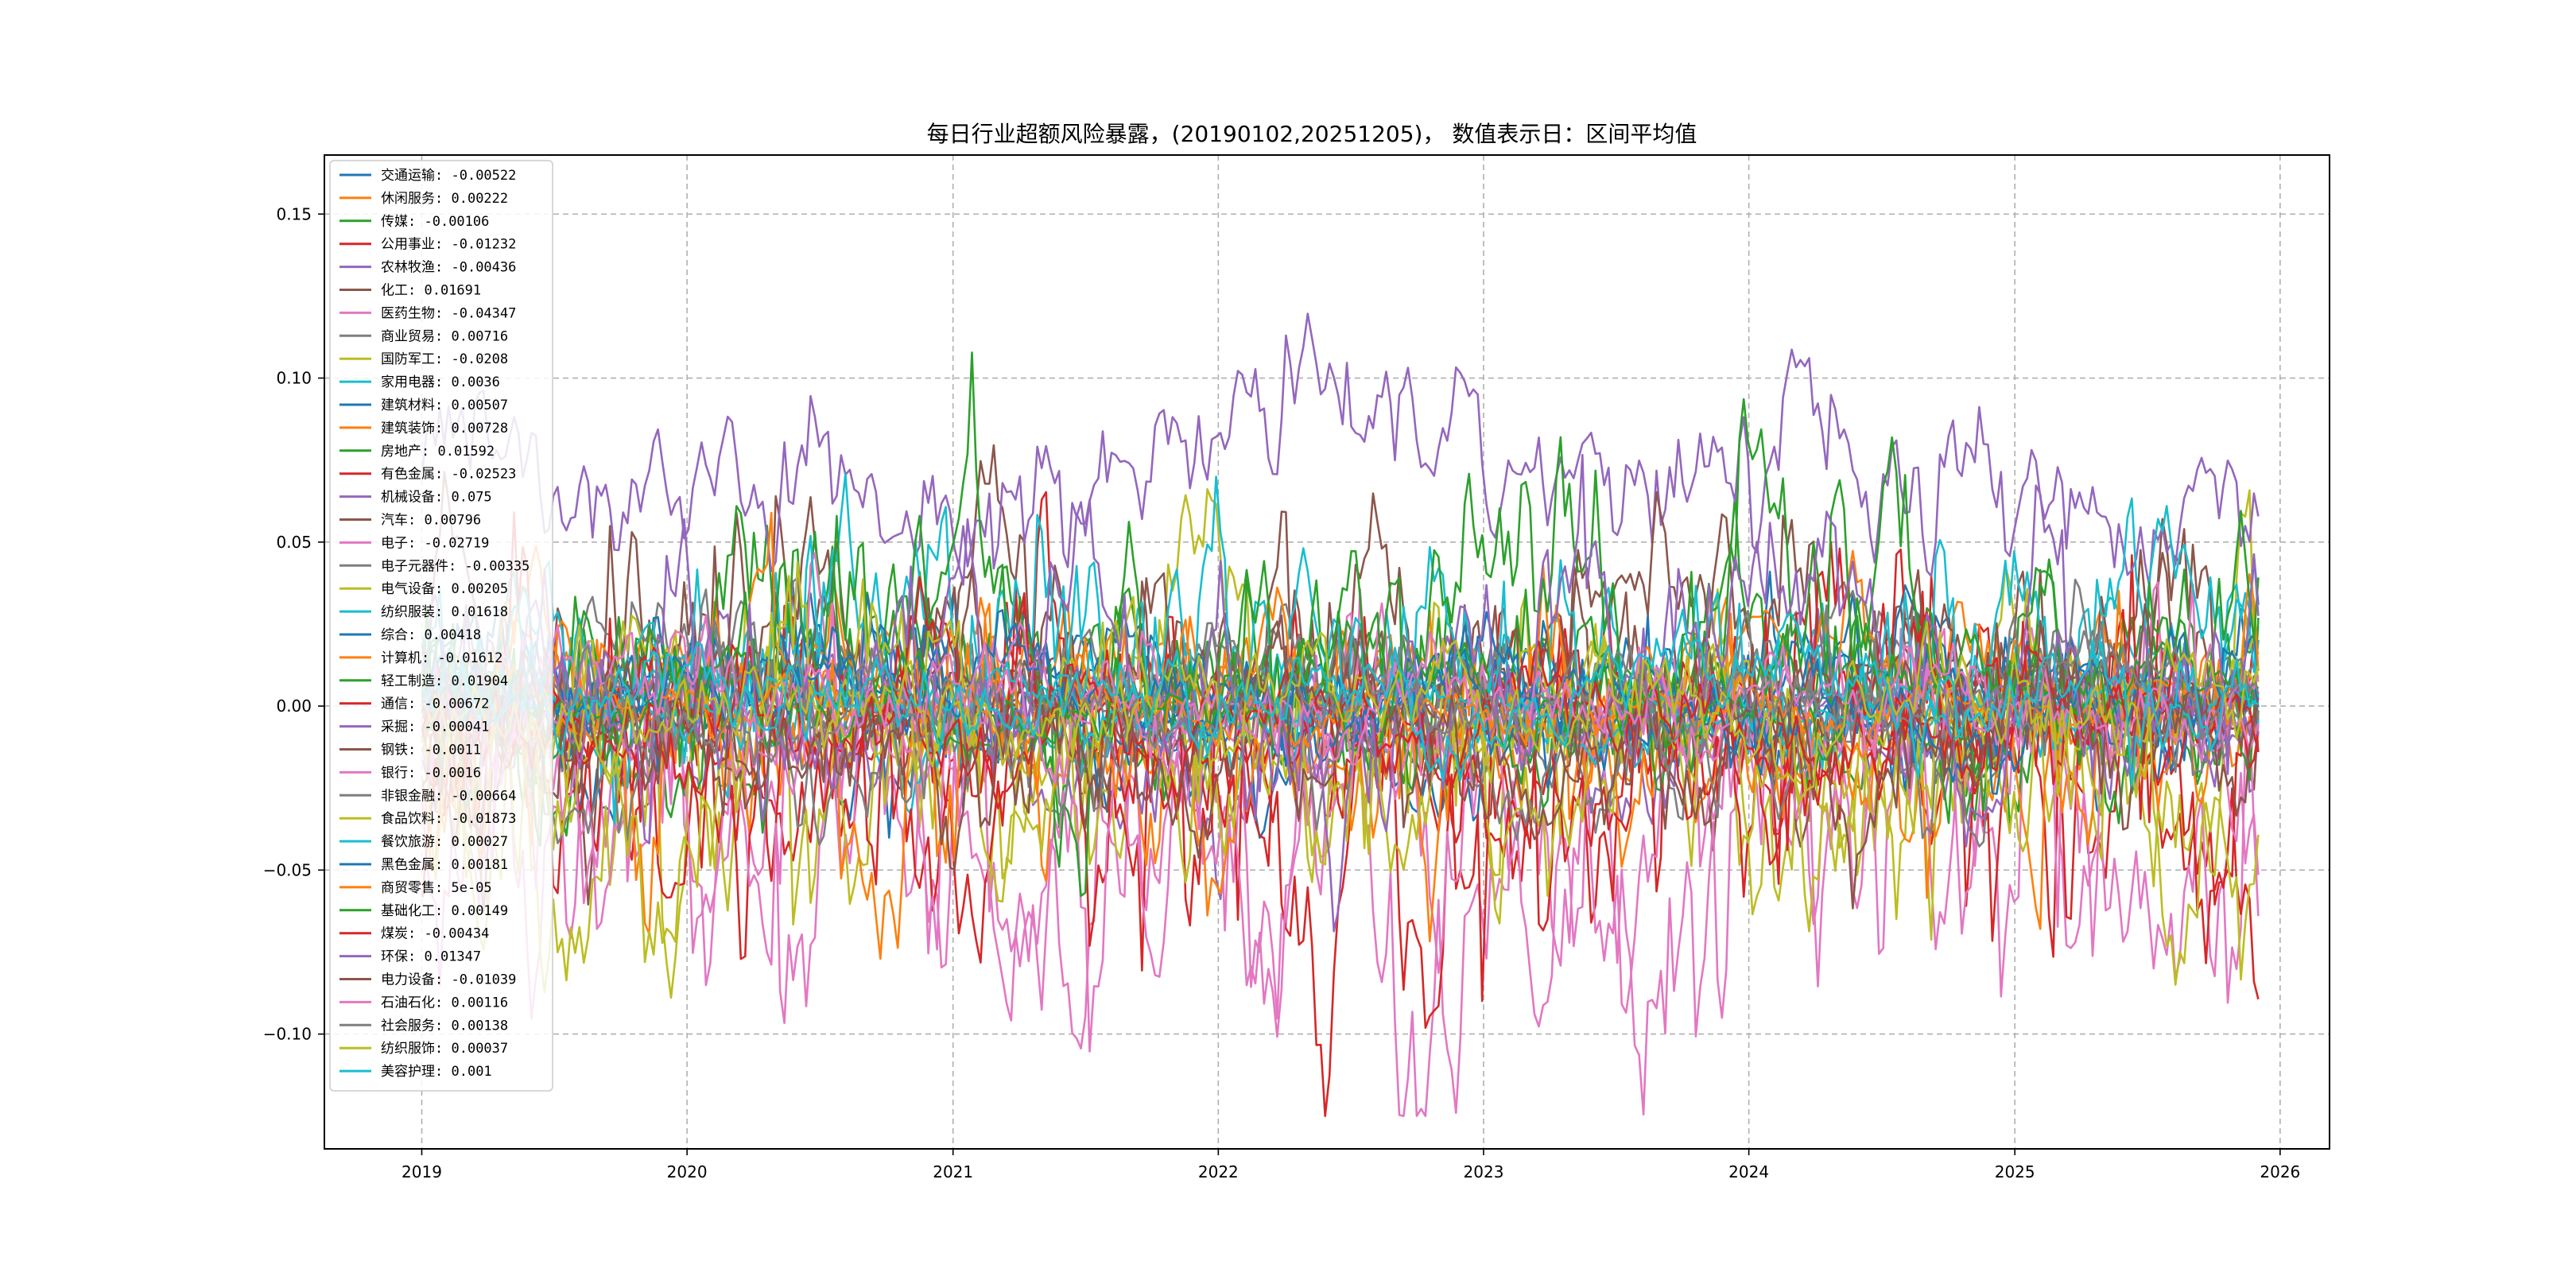 The image size is (2576, 1288). I want to click on legend-entry: 公用事业: -0.01232, so click(448, 245).